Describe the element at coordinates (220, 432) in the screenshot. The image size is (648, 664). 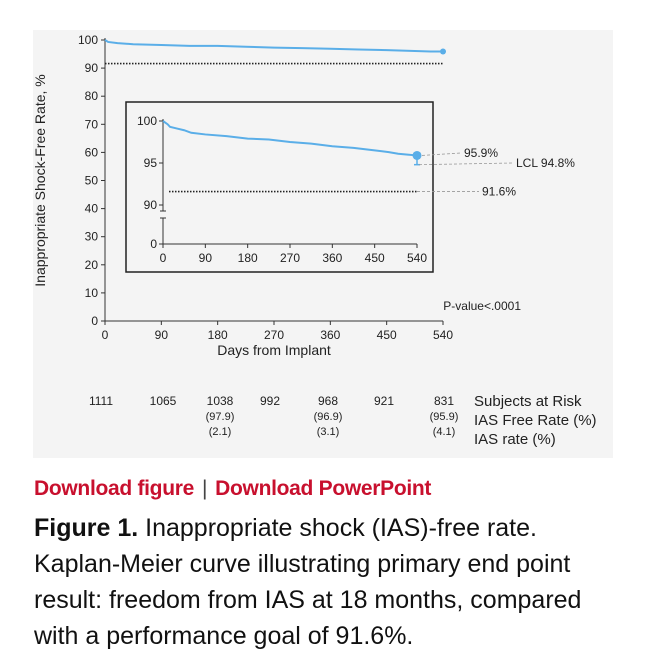
I see `risk-ias-rate-value: (2.1)` at that location.